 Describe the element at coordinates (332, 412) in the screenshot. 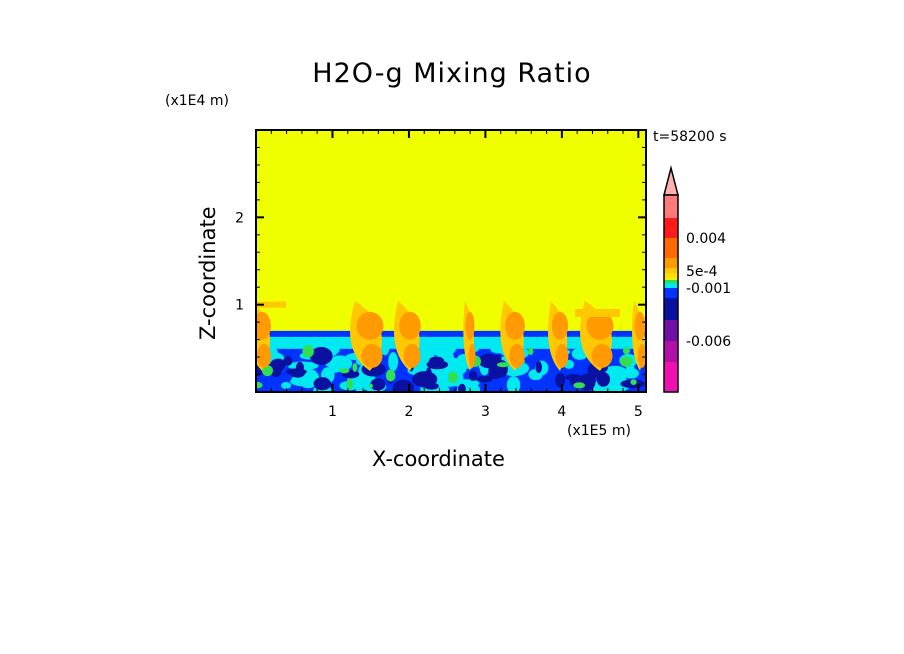

I see `x-tick-label: 1` at that location.